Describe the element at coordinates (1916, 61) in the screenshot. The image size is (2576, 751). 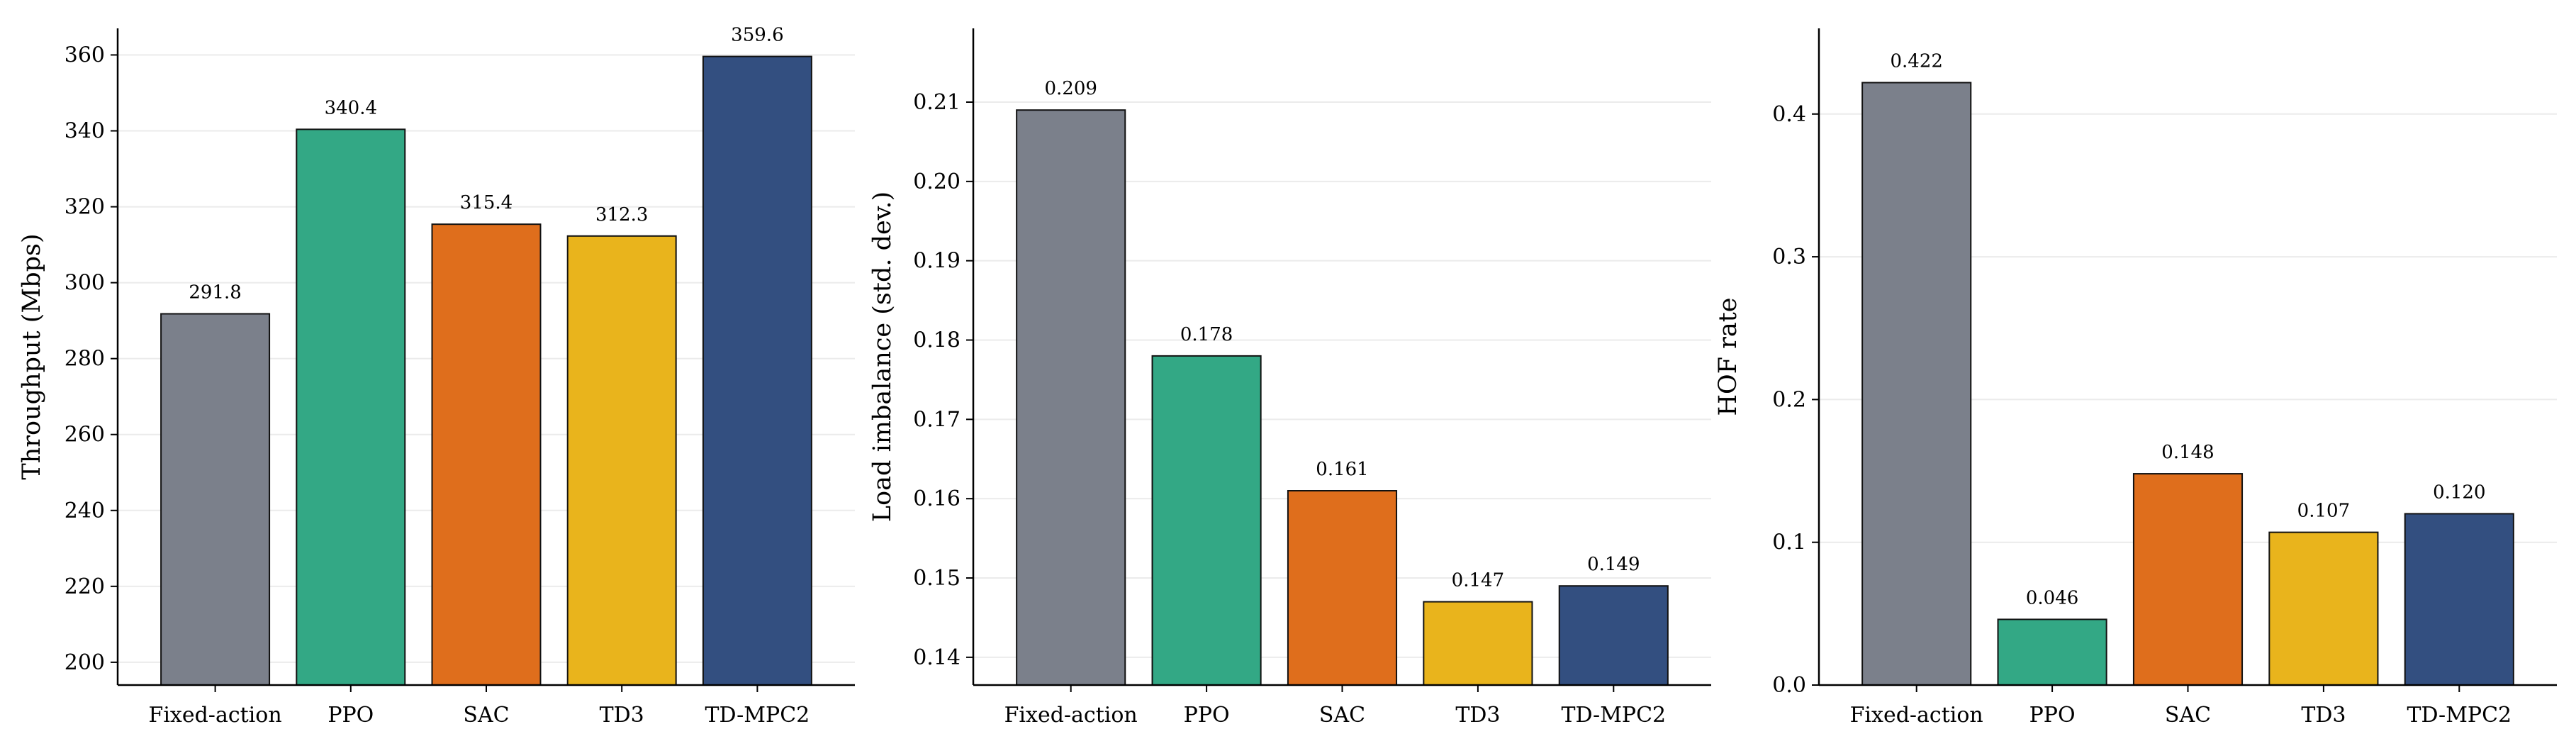
I see `bar-value-label: 0.422` at that location.